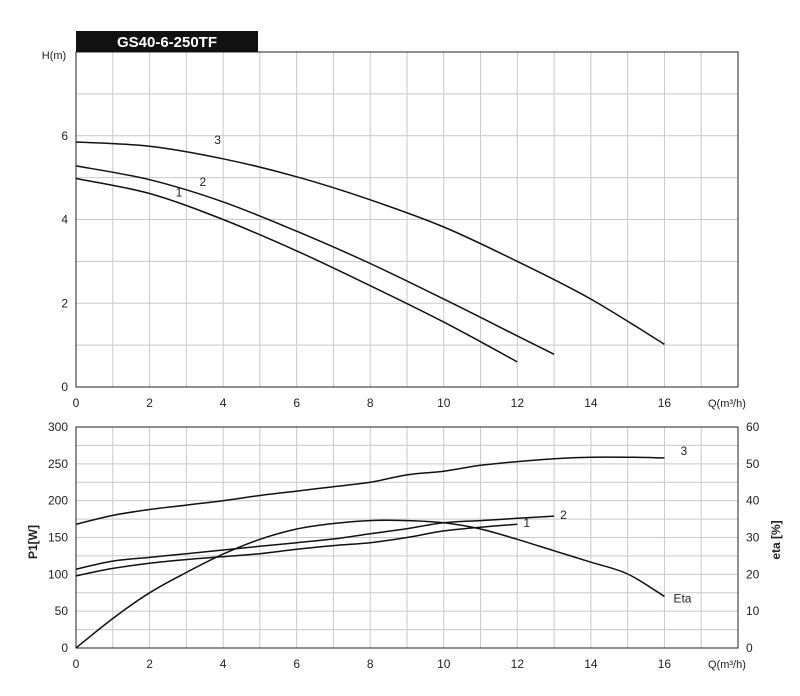 Image resolution: width=800 pixels, height=696 pixels. Describe the element at coordinates (563, 515) in the screenshot. I see `power-curve-label-2: 2` at that location.